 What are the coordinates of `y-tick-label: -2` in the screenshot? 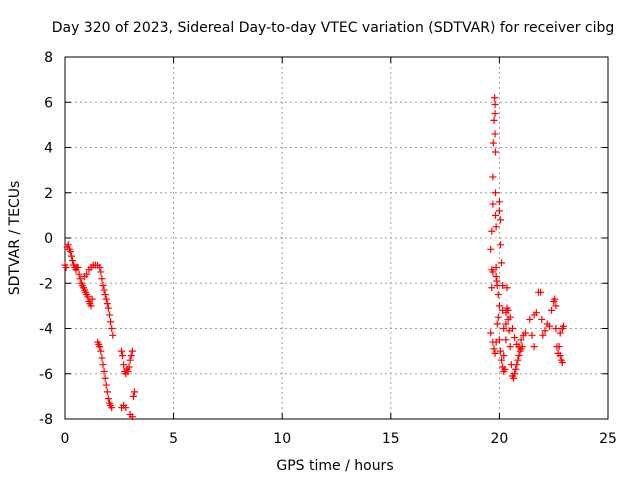 It's located at (46, 284).